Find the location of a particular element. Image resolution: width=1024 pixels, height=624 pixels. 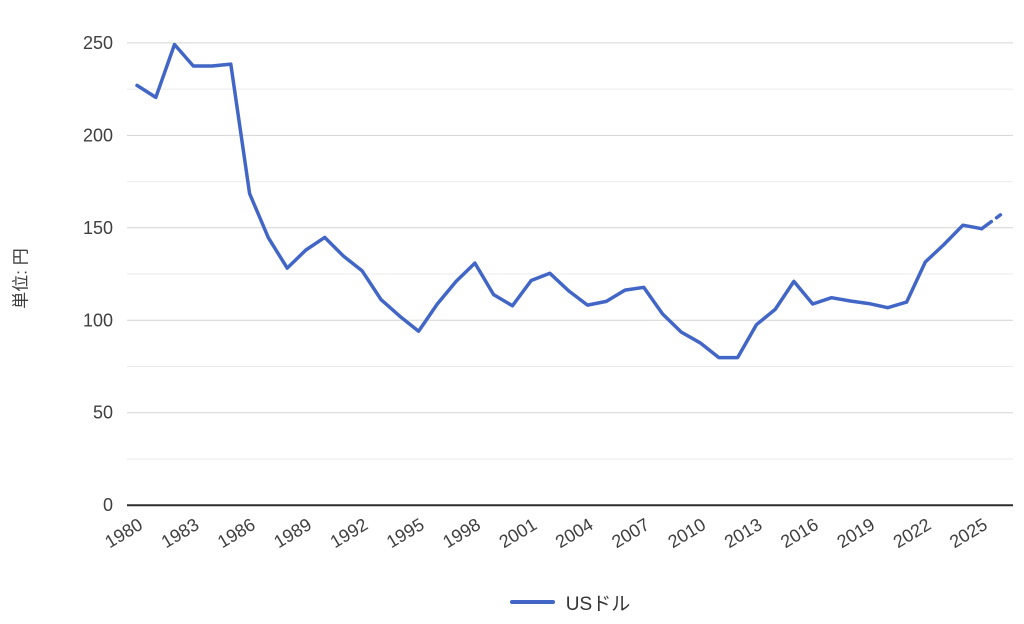

x-axis-tick-label: 2001 is located at coordinates (518, 533).